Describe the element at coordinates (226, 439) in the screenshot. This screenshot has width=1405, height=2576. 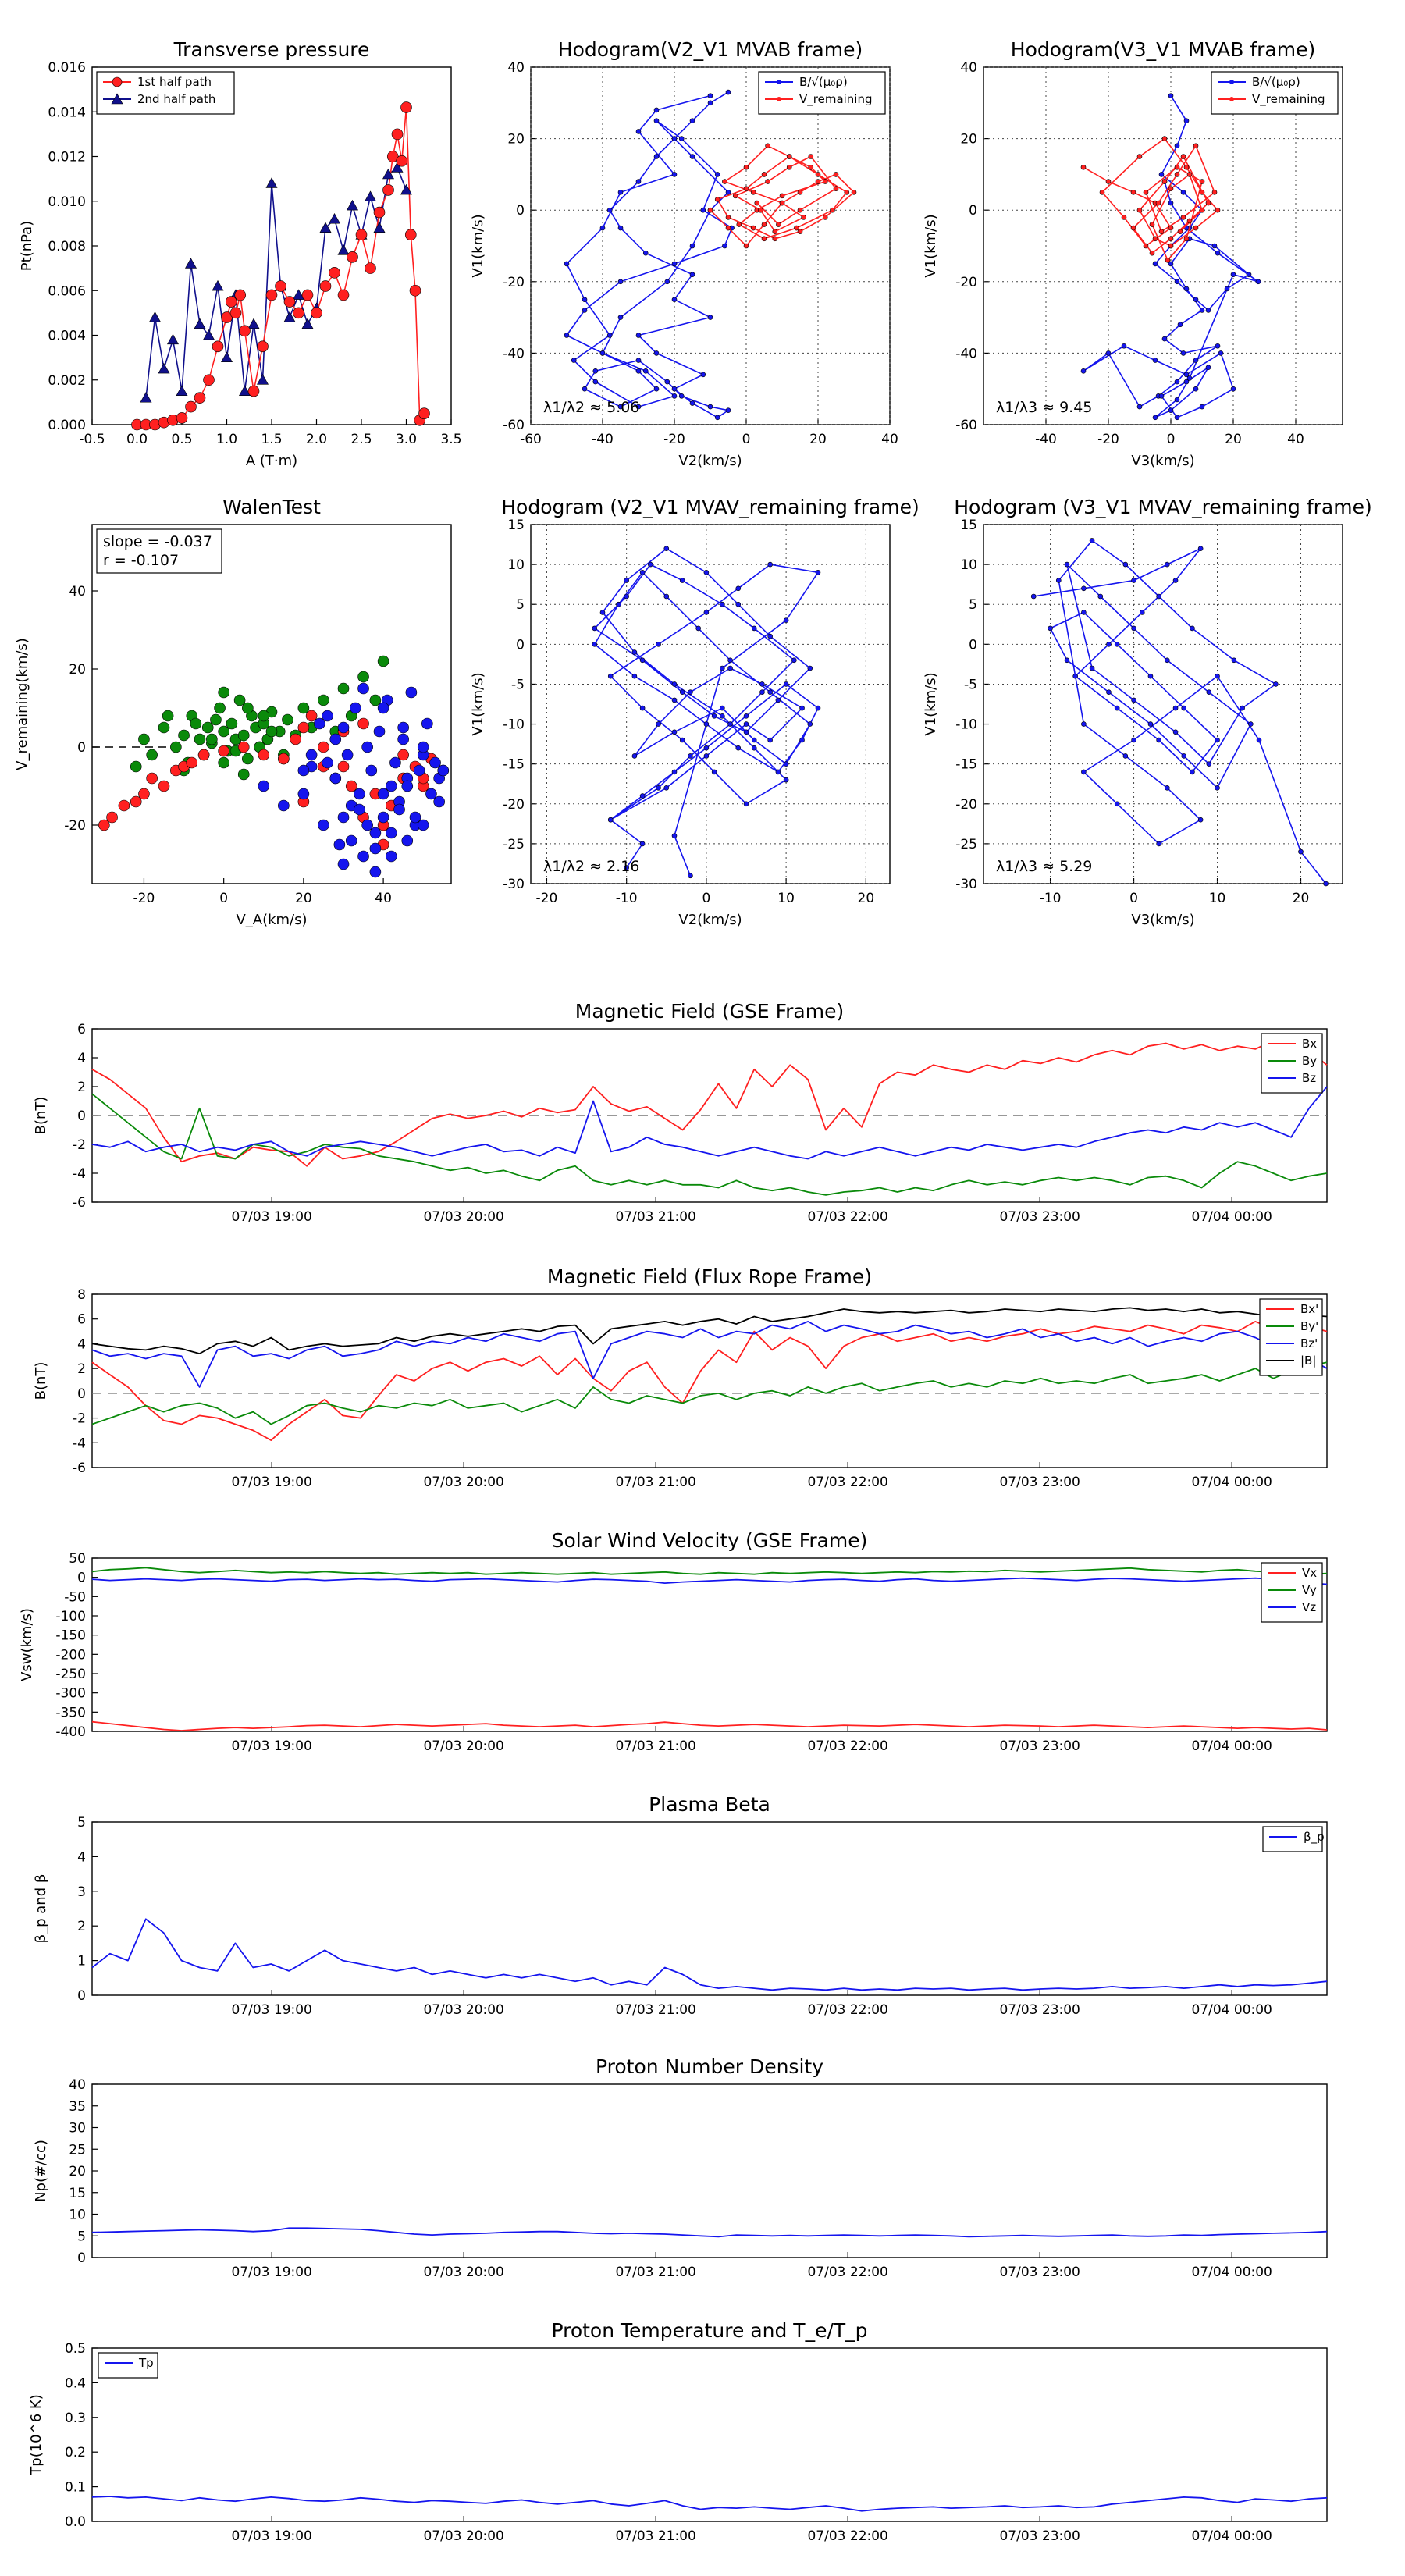
I see `x-tick-label: 1.0` at that location.